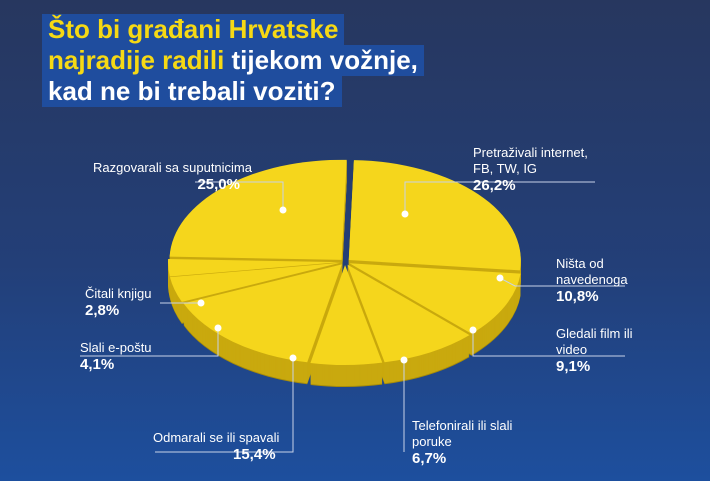 The height and width of the screenshot is (481, 710). What do you see at coordinates (97, 364) in the screenshot?
I see `label-slali-value: 4,1%` at bounding box center [97, 364].